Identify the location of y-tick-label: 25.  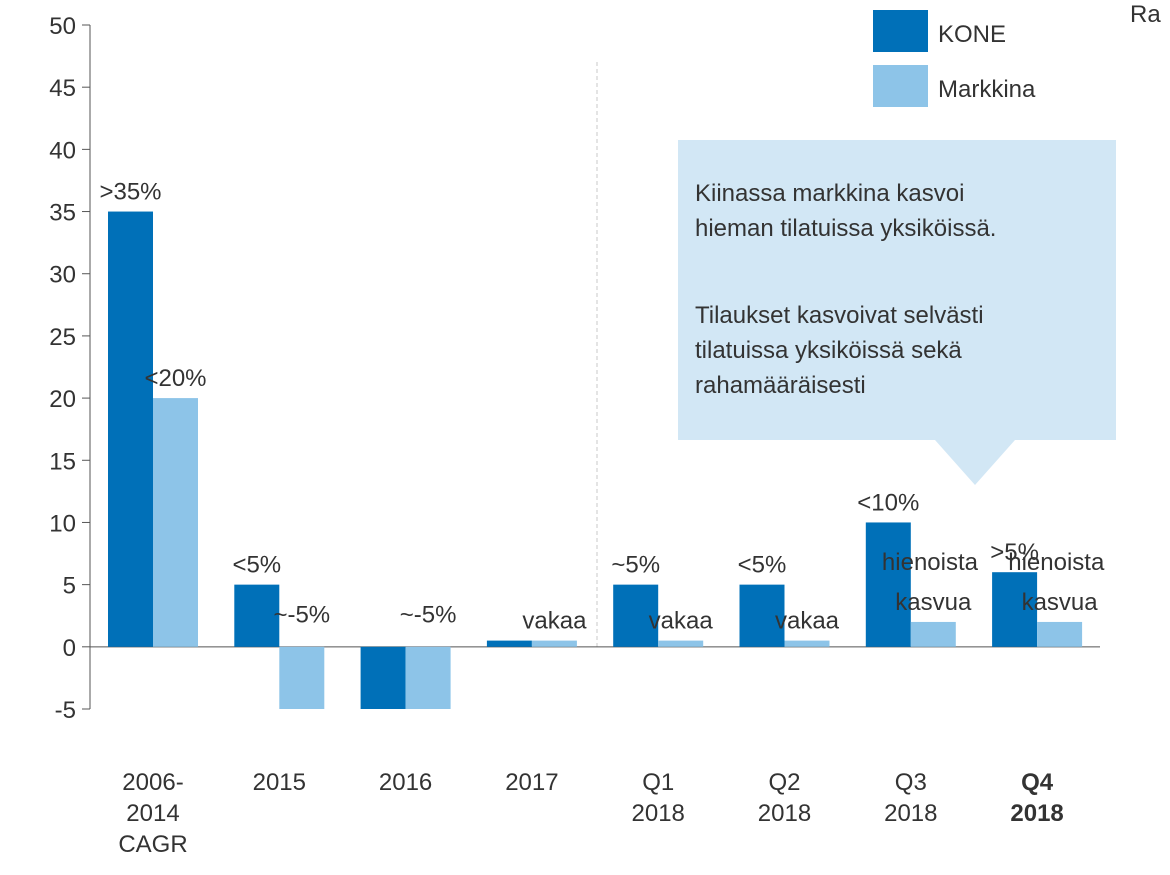
(62, 337).